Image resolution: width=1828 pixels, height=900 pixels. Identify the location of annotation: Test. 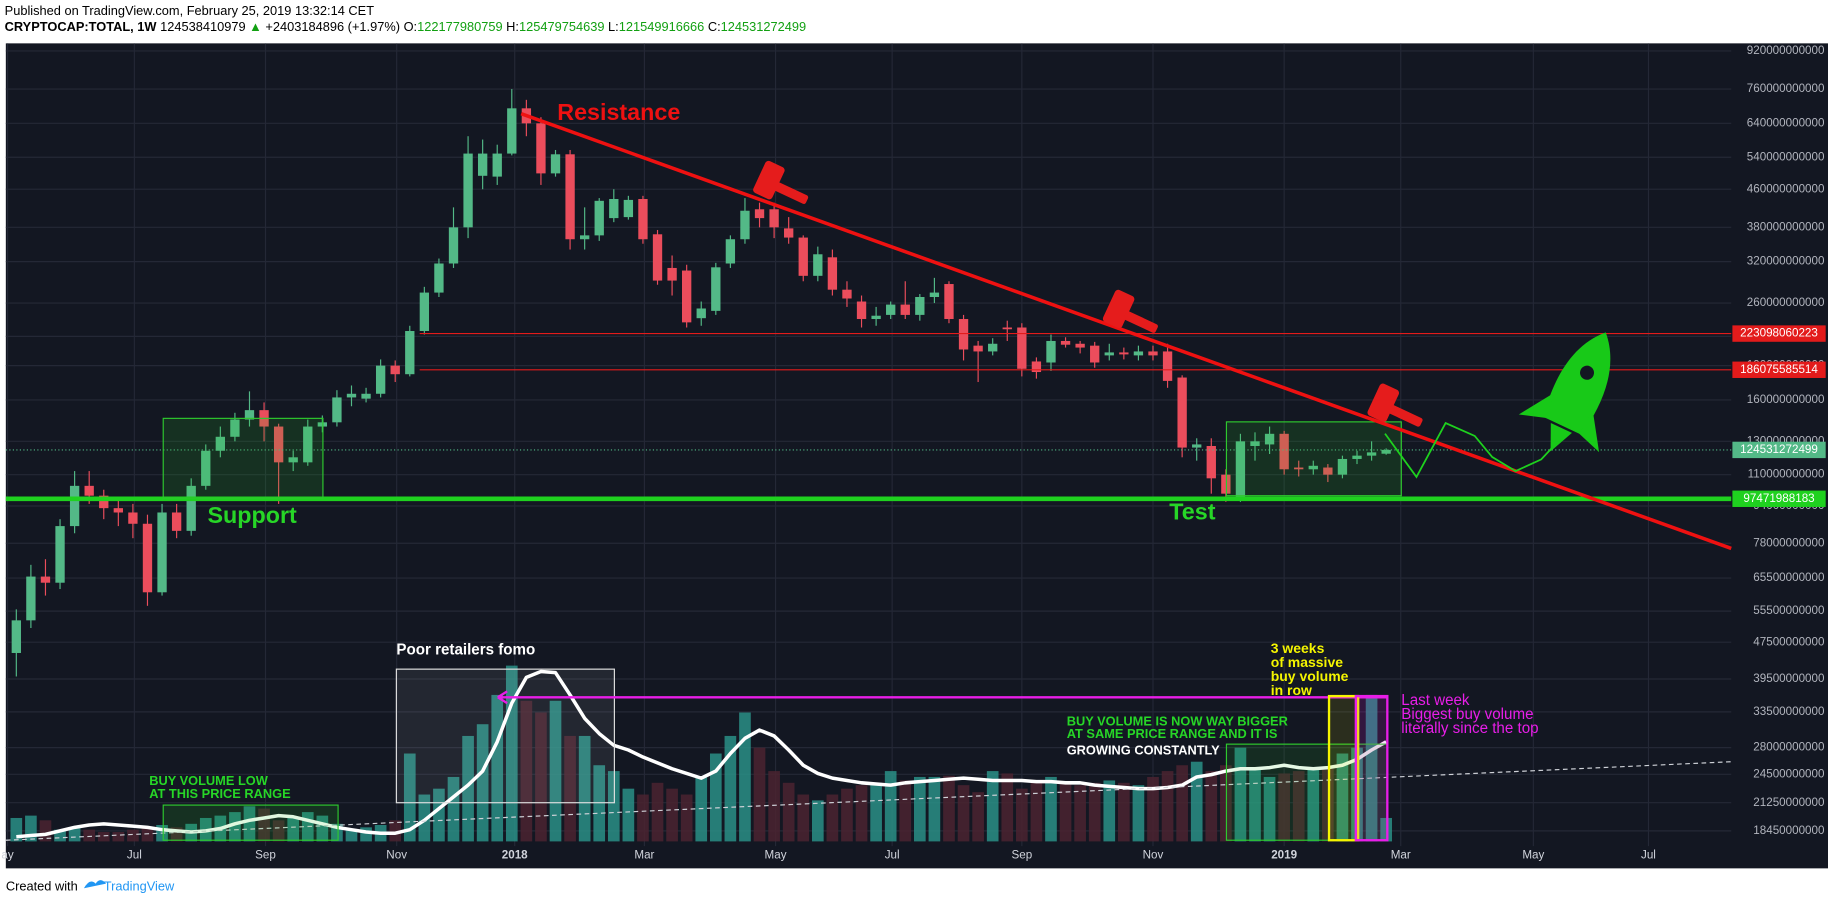
(1192, 511).